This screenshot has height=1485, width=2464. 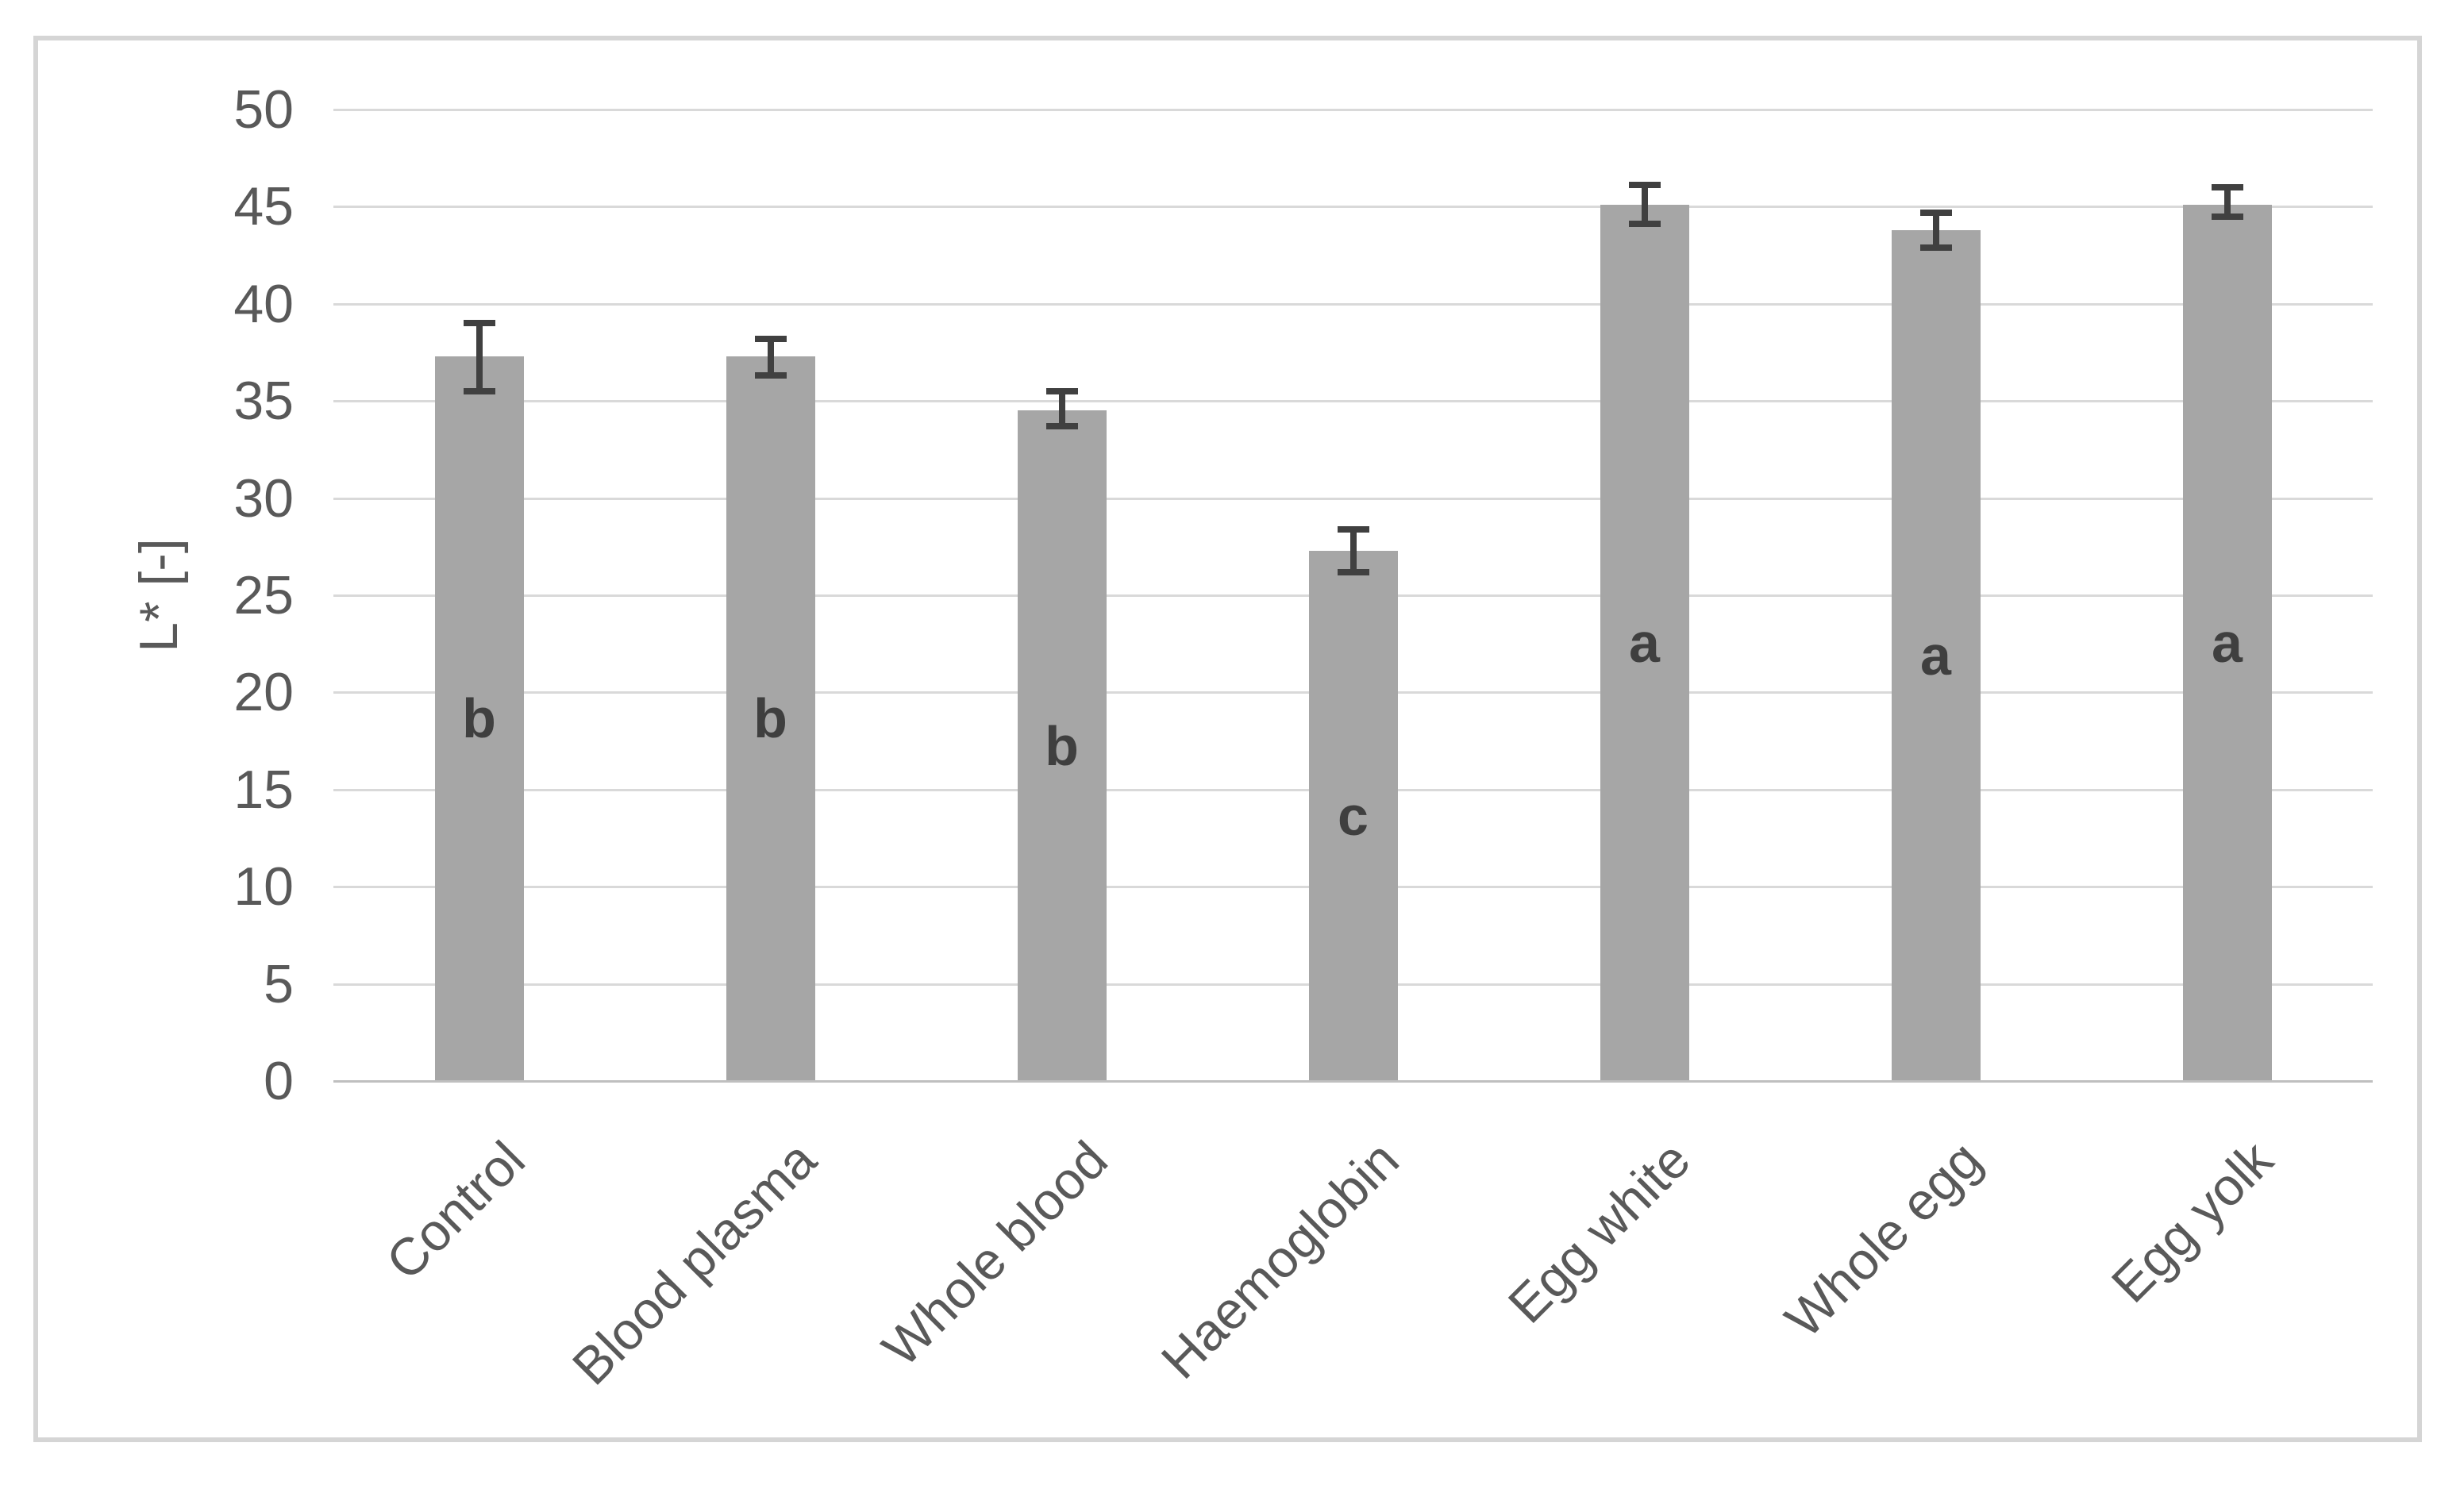 I want to click on y-axis-tick-label: 35, so click(x=263, y=401).